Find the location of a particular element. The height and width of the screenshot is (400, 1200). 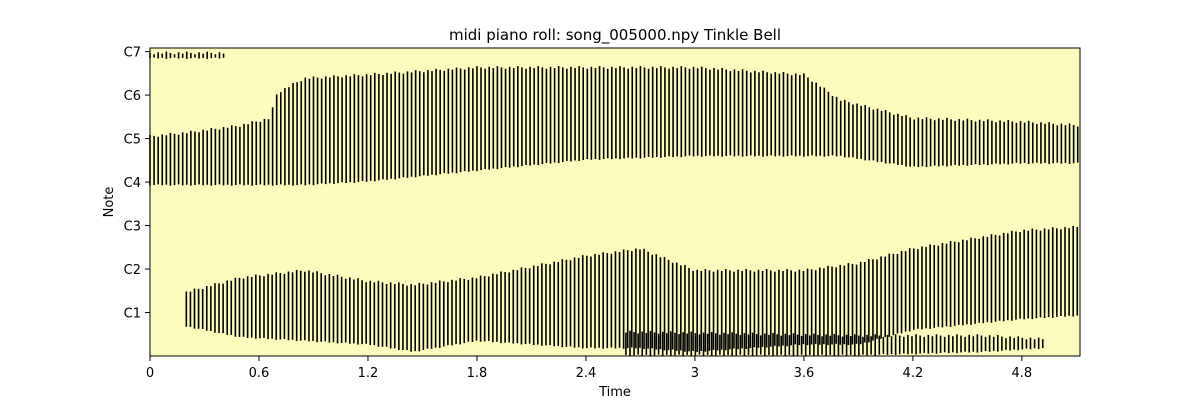

y-tick-label: C2 is located at coordinates (132, 270).